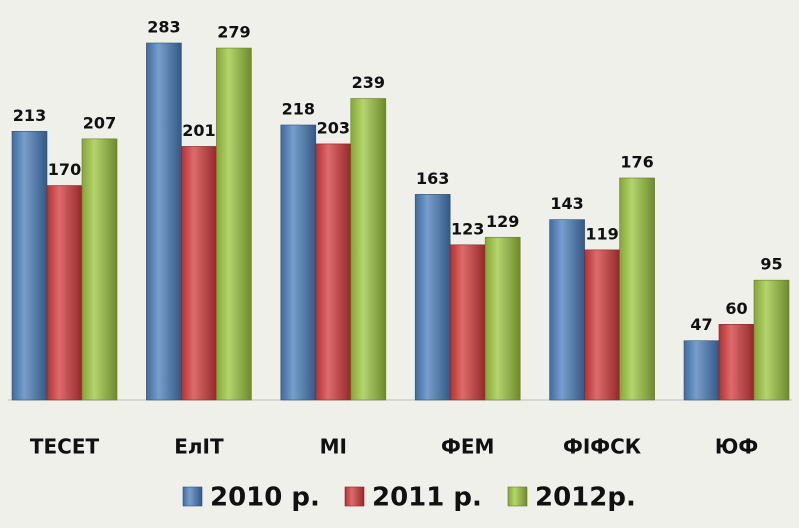  Describe the element at coordinates (29, 115) in the screenshot. I see `value-label: 213` at that location.